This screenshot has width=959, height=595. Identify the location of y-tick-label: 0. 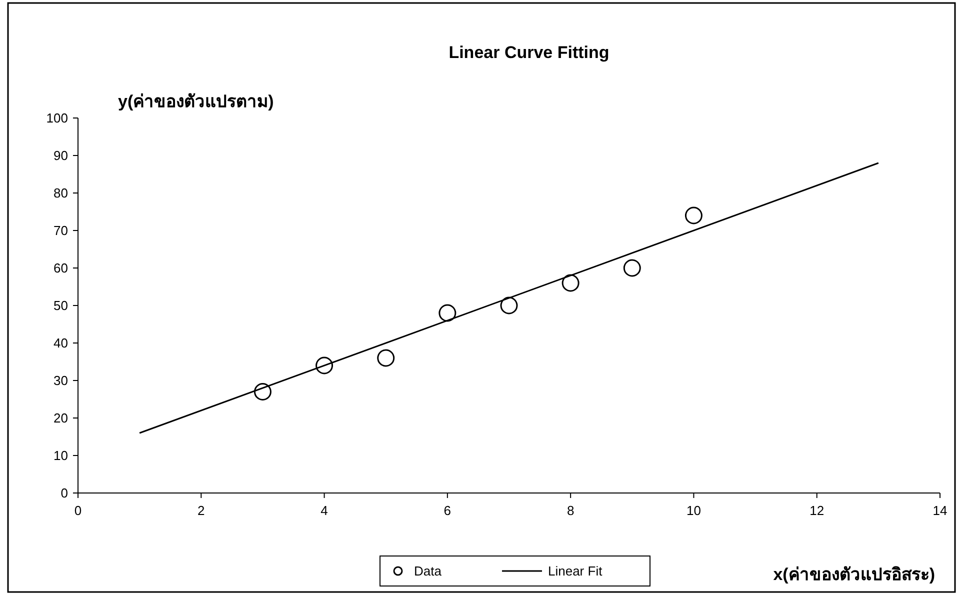
(64, 493).